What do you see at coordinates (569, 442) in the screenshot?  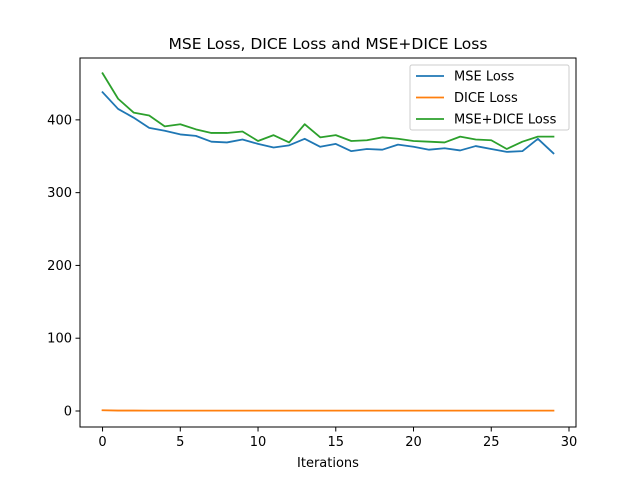 I see `x-tick-label: 30` at bounding box center [569, 442].